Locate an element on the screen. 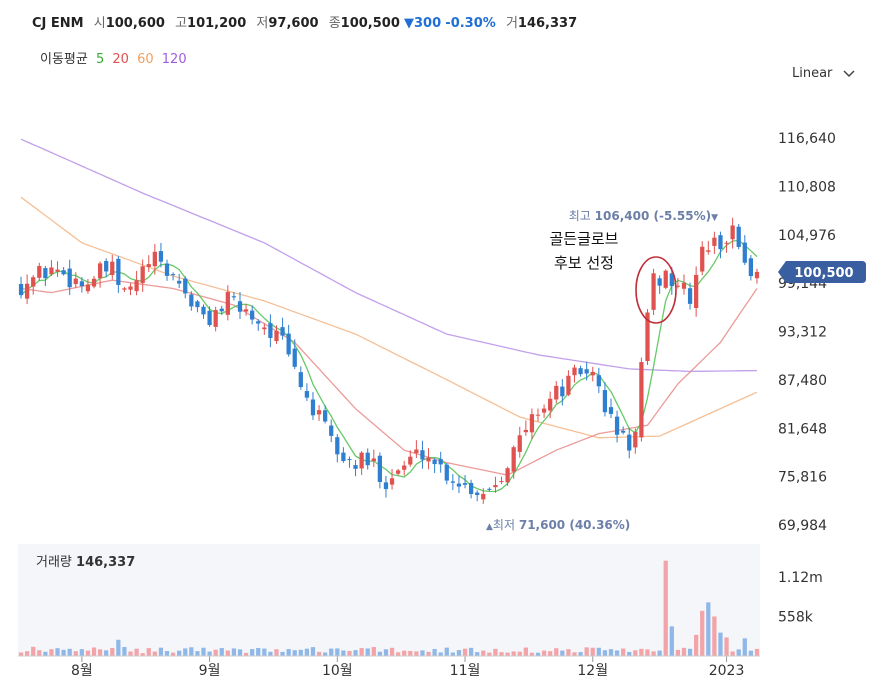 Image resolution: width=874 pixels, height=692 pixels. y-tick-label: 116,640 is located at coordinates (807, 139).